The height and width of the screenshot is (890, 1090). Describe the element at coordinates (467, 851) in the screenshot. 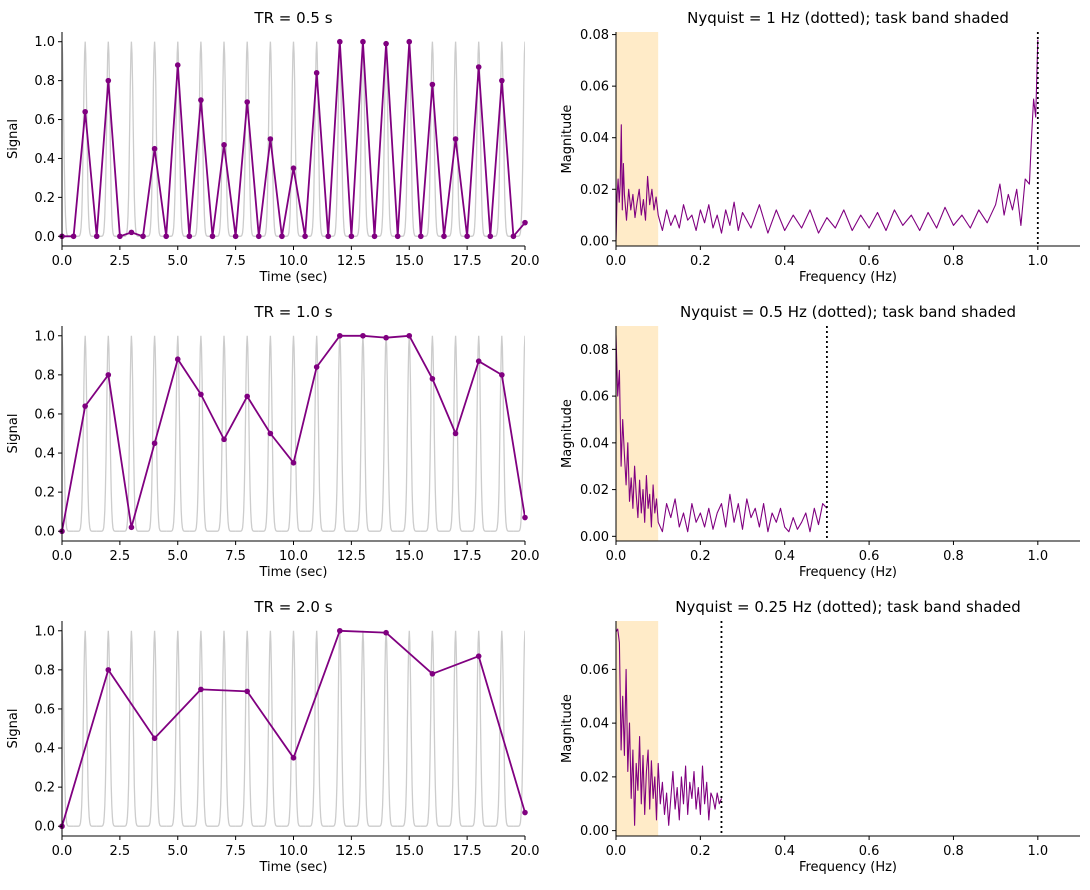

I see `x-tick-label: 17.5` at that location.